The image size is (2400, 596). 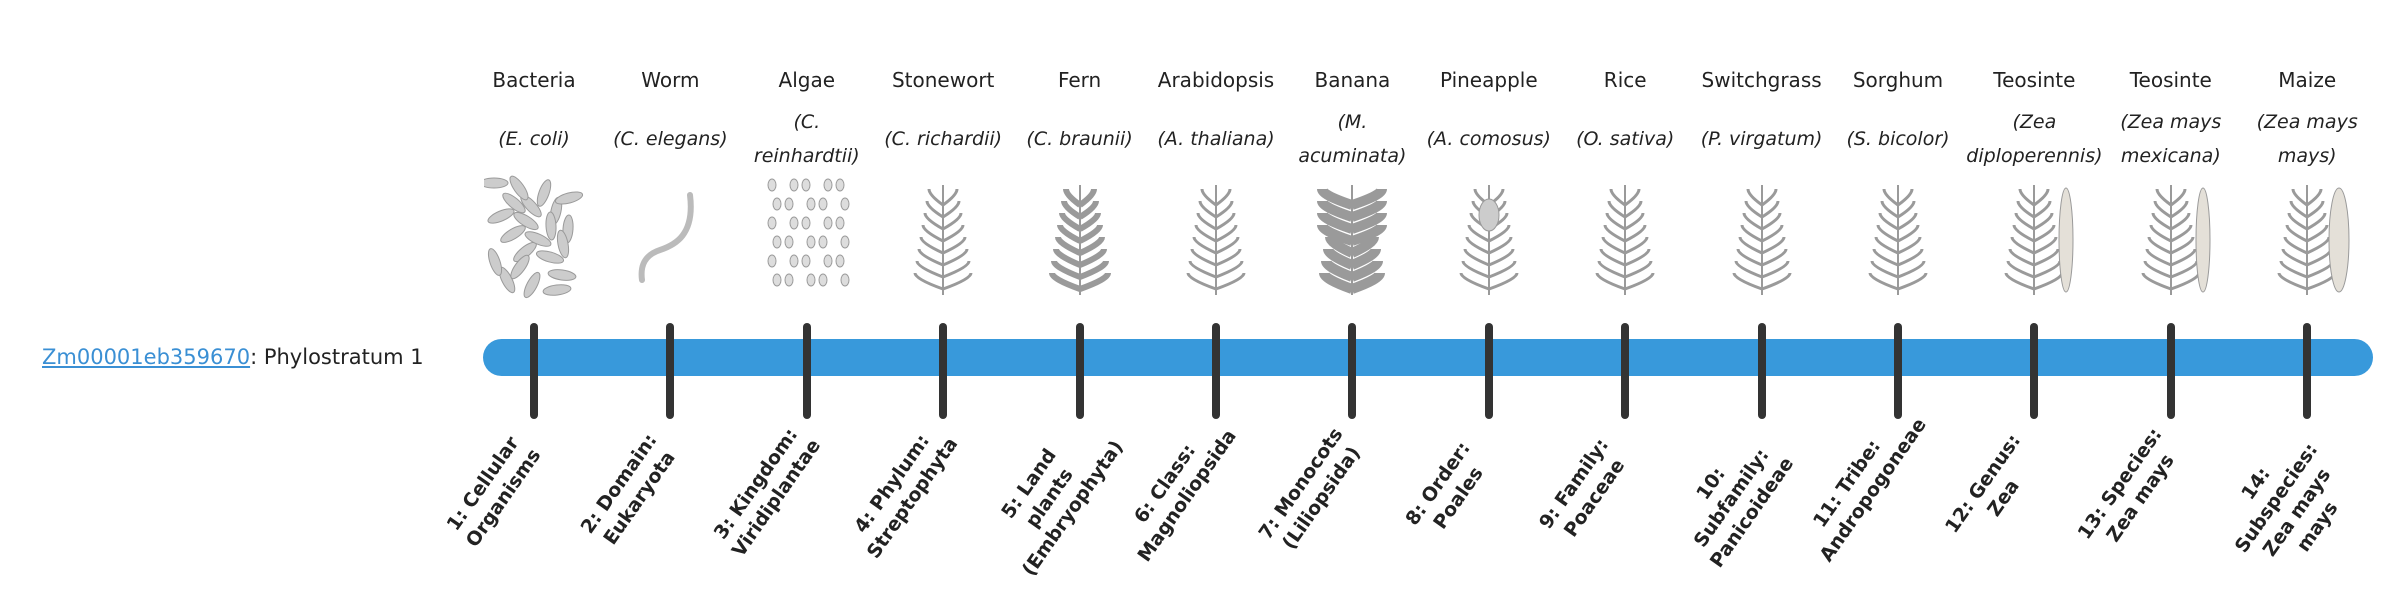 What do you see at coordinates (1216, 237) in the screenshot?
I see `arabidopsis-icon` at bounding box center [1216, 237].